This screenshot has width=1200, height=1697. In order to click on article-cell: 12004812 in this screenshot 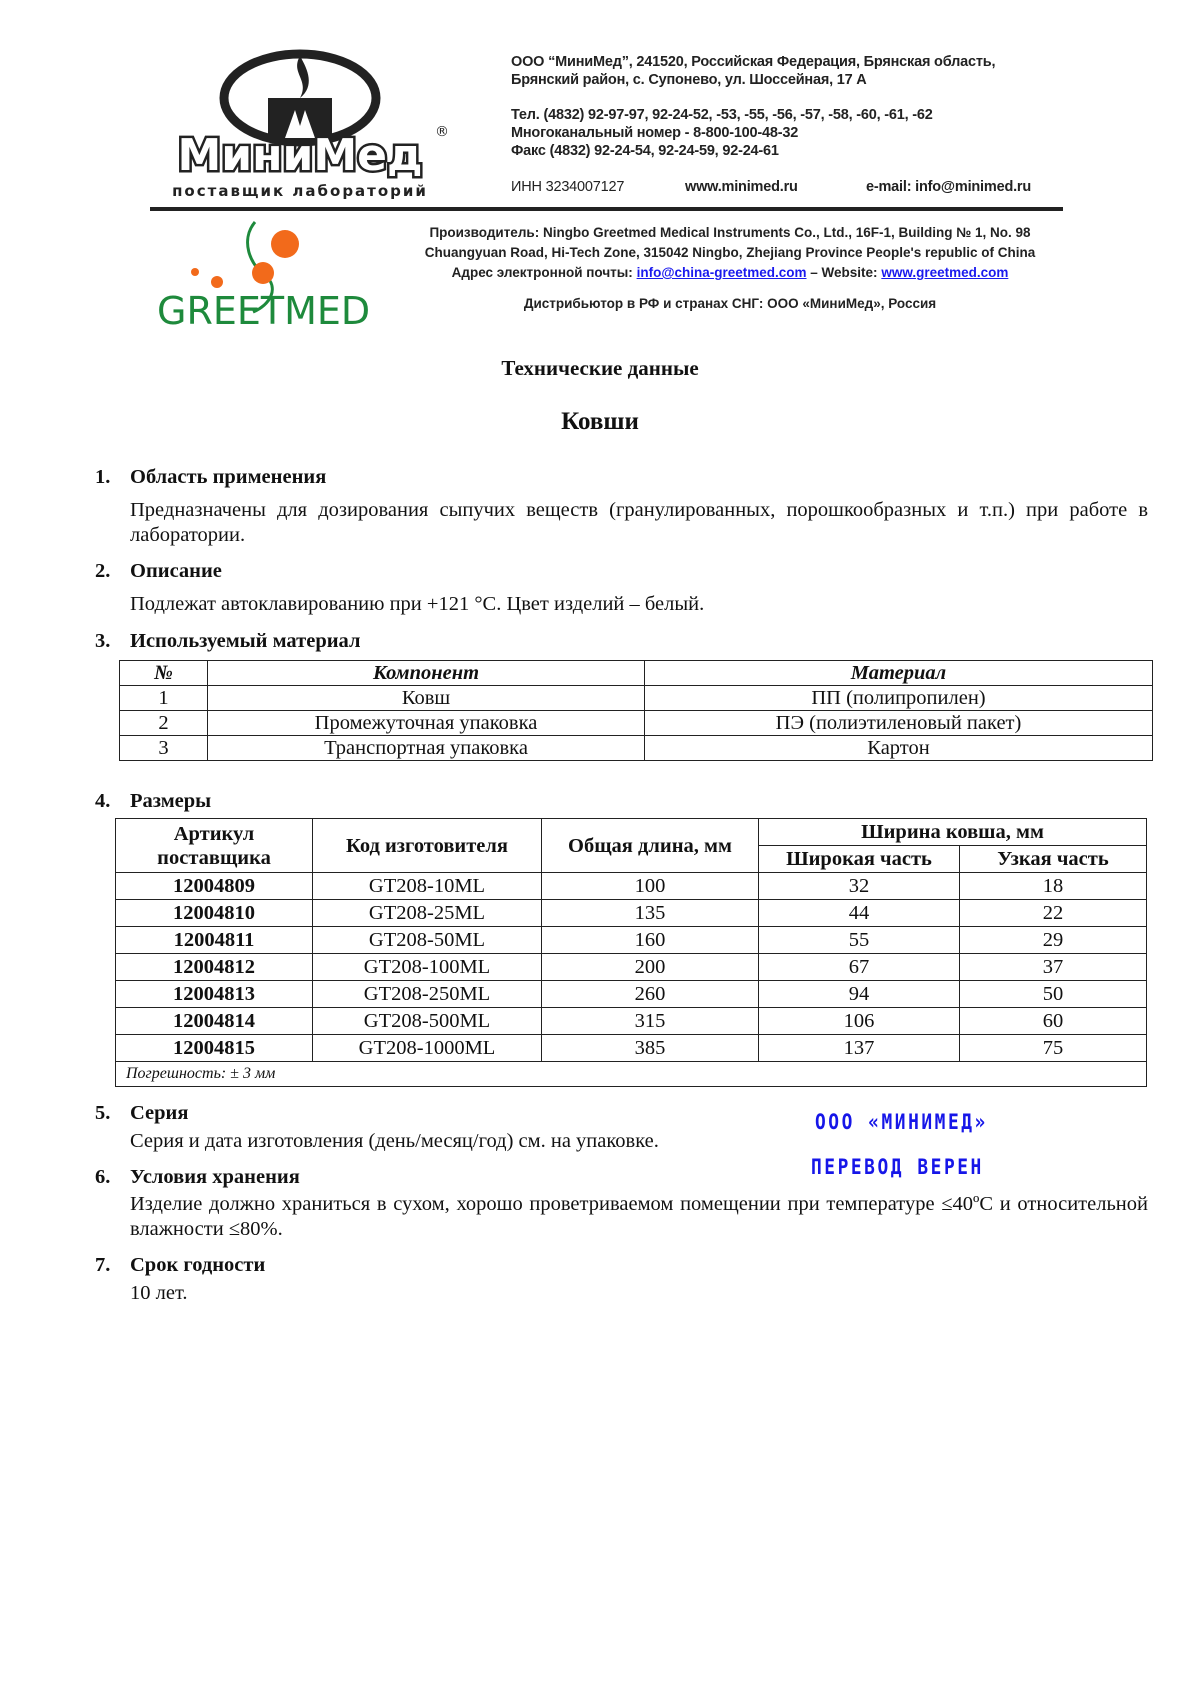, I will do `click(214, 967)`.